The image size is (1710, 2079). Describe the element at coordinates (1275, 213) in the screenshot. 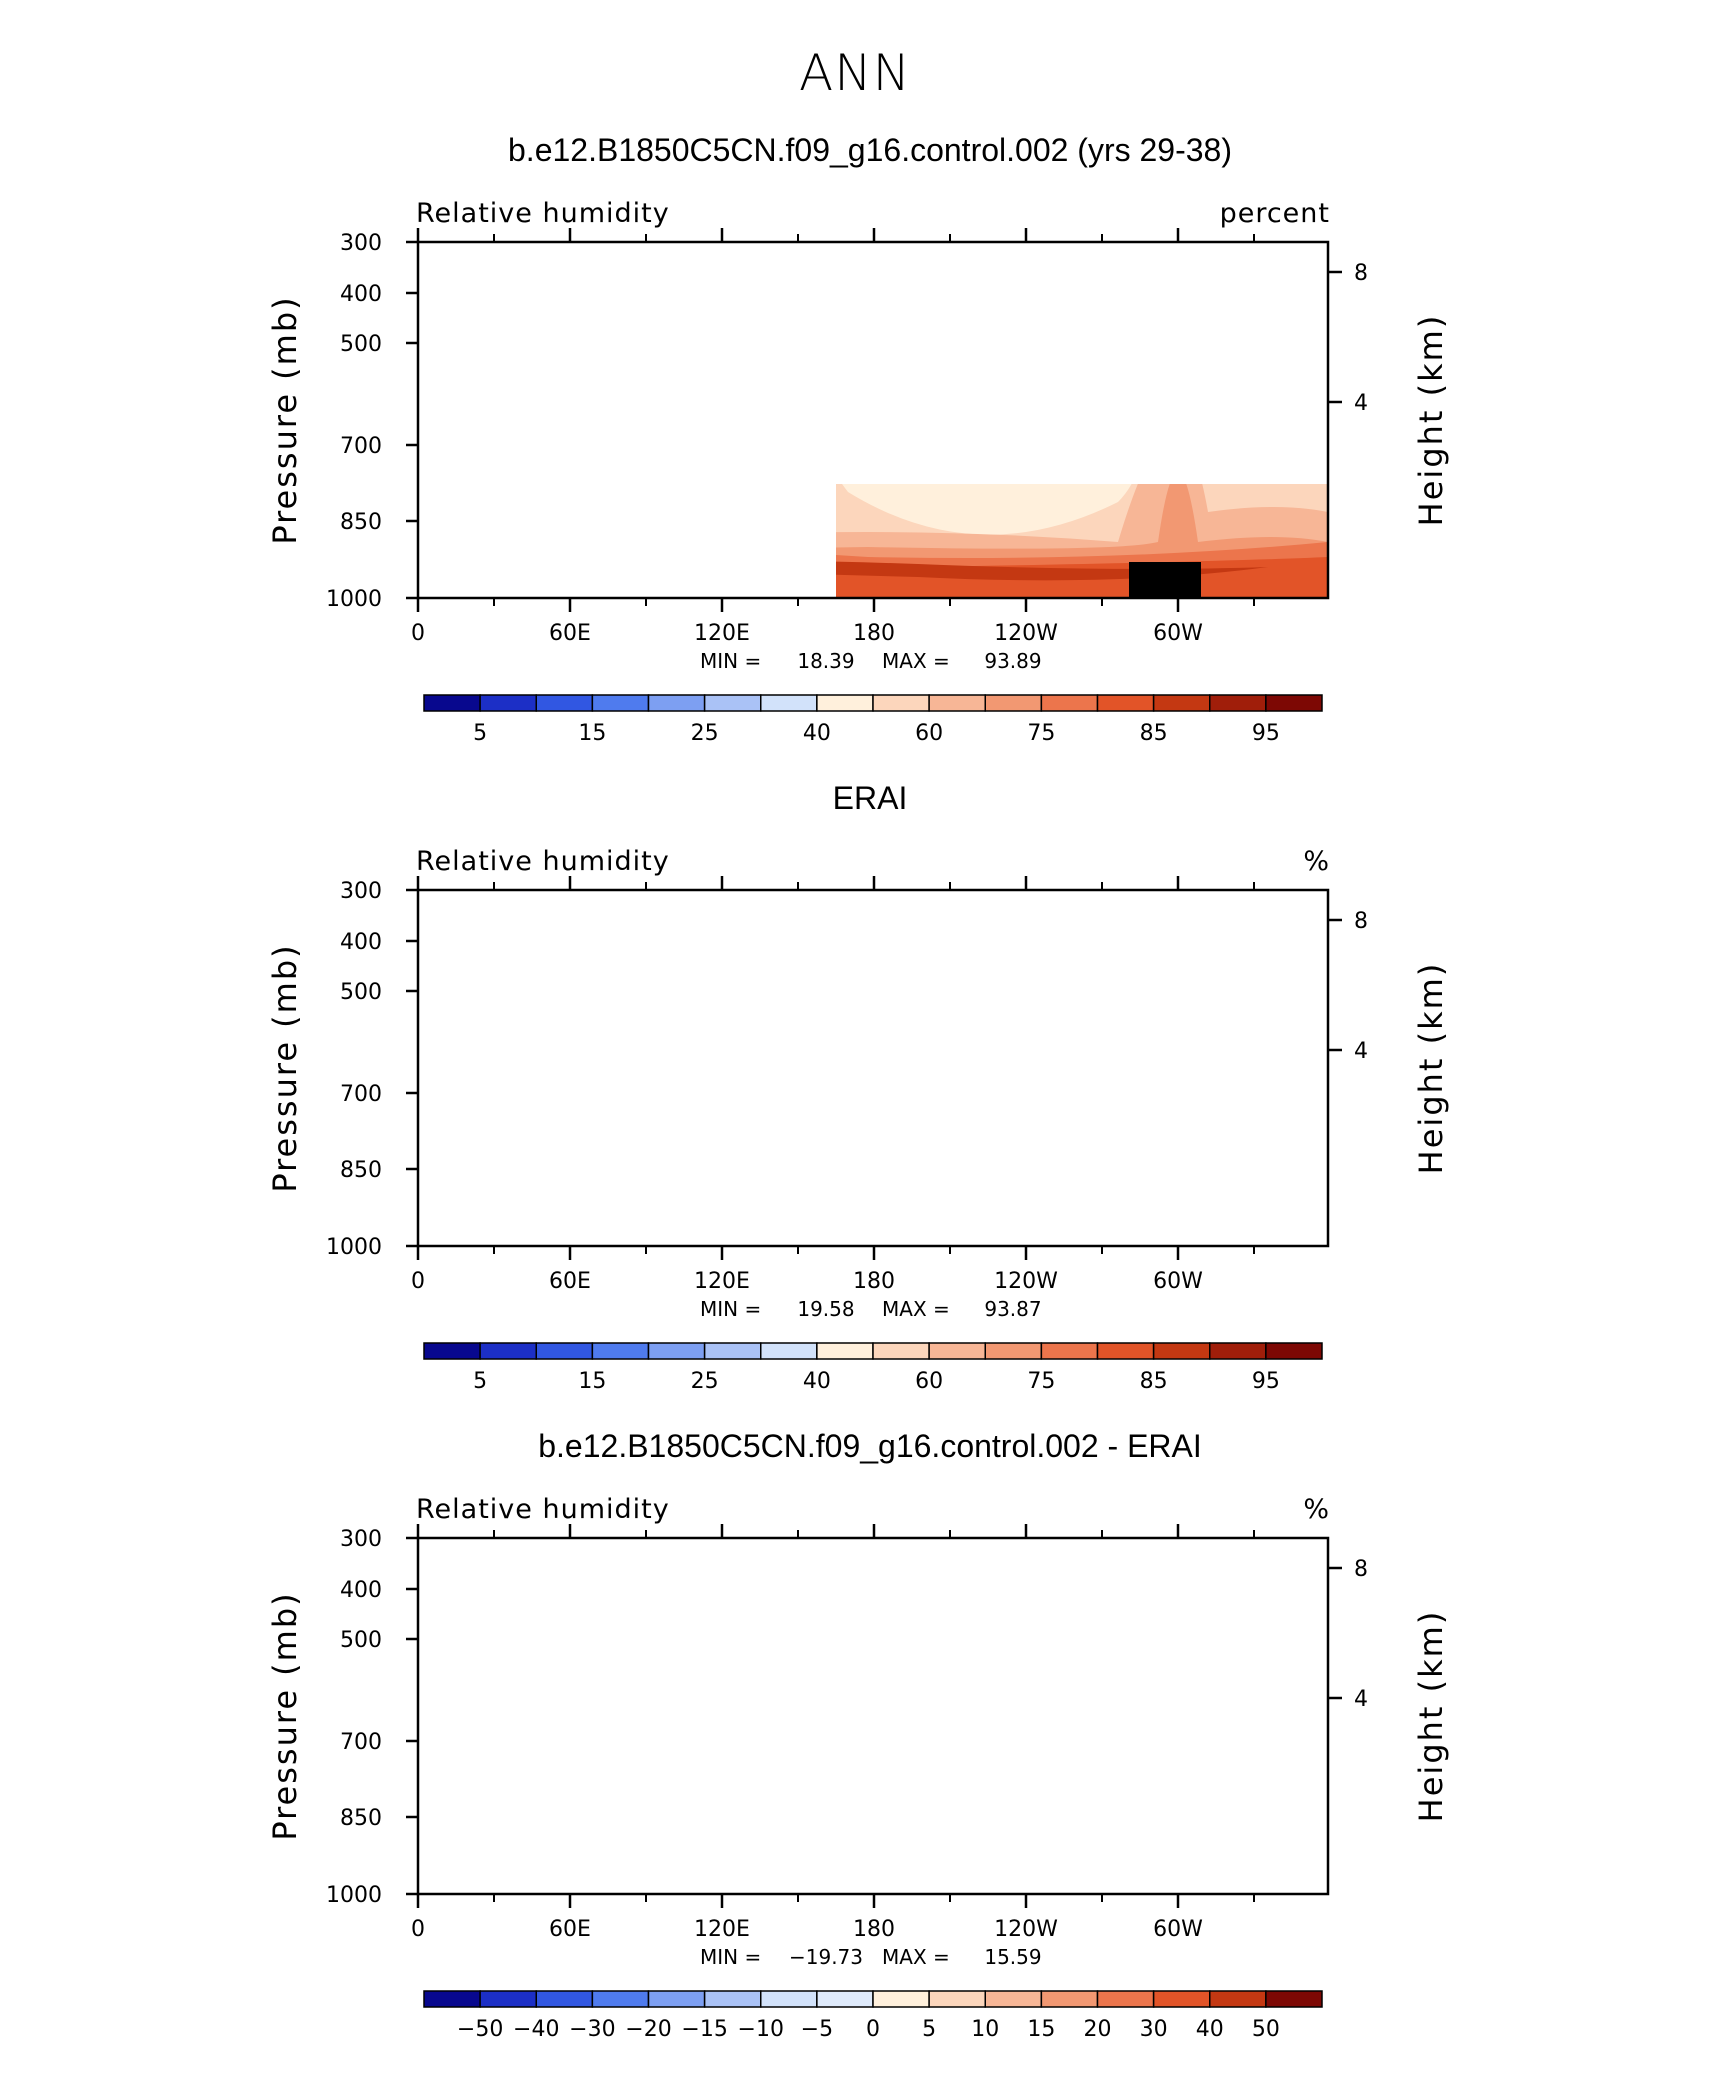

I see `panel-1-subtitle-right: percent` at that location.